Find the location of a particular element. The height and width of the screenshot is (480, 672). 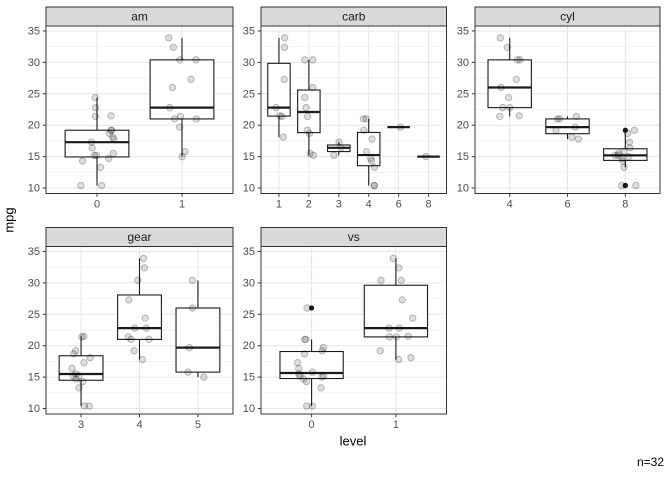

facet-strip-label: carb is located at coordinates (354, 17).